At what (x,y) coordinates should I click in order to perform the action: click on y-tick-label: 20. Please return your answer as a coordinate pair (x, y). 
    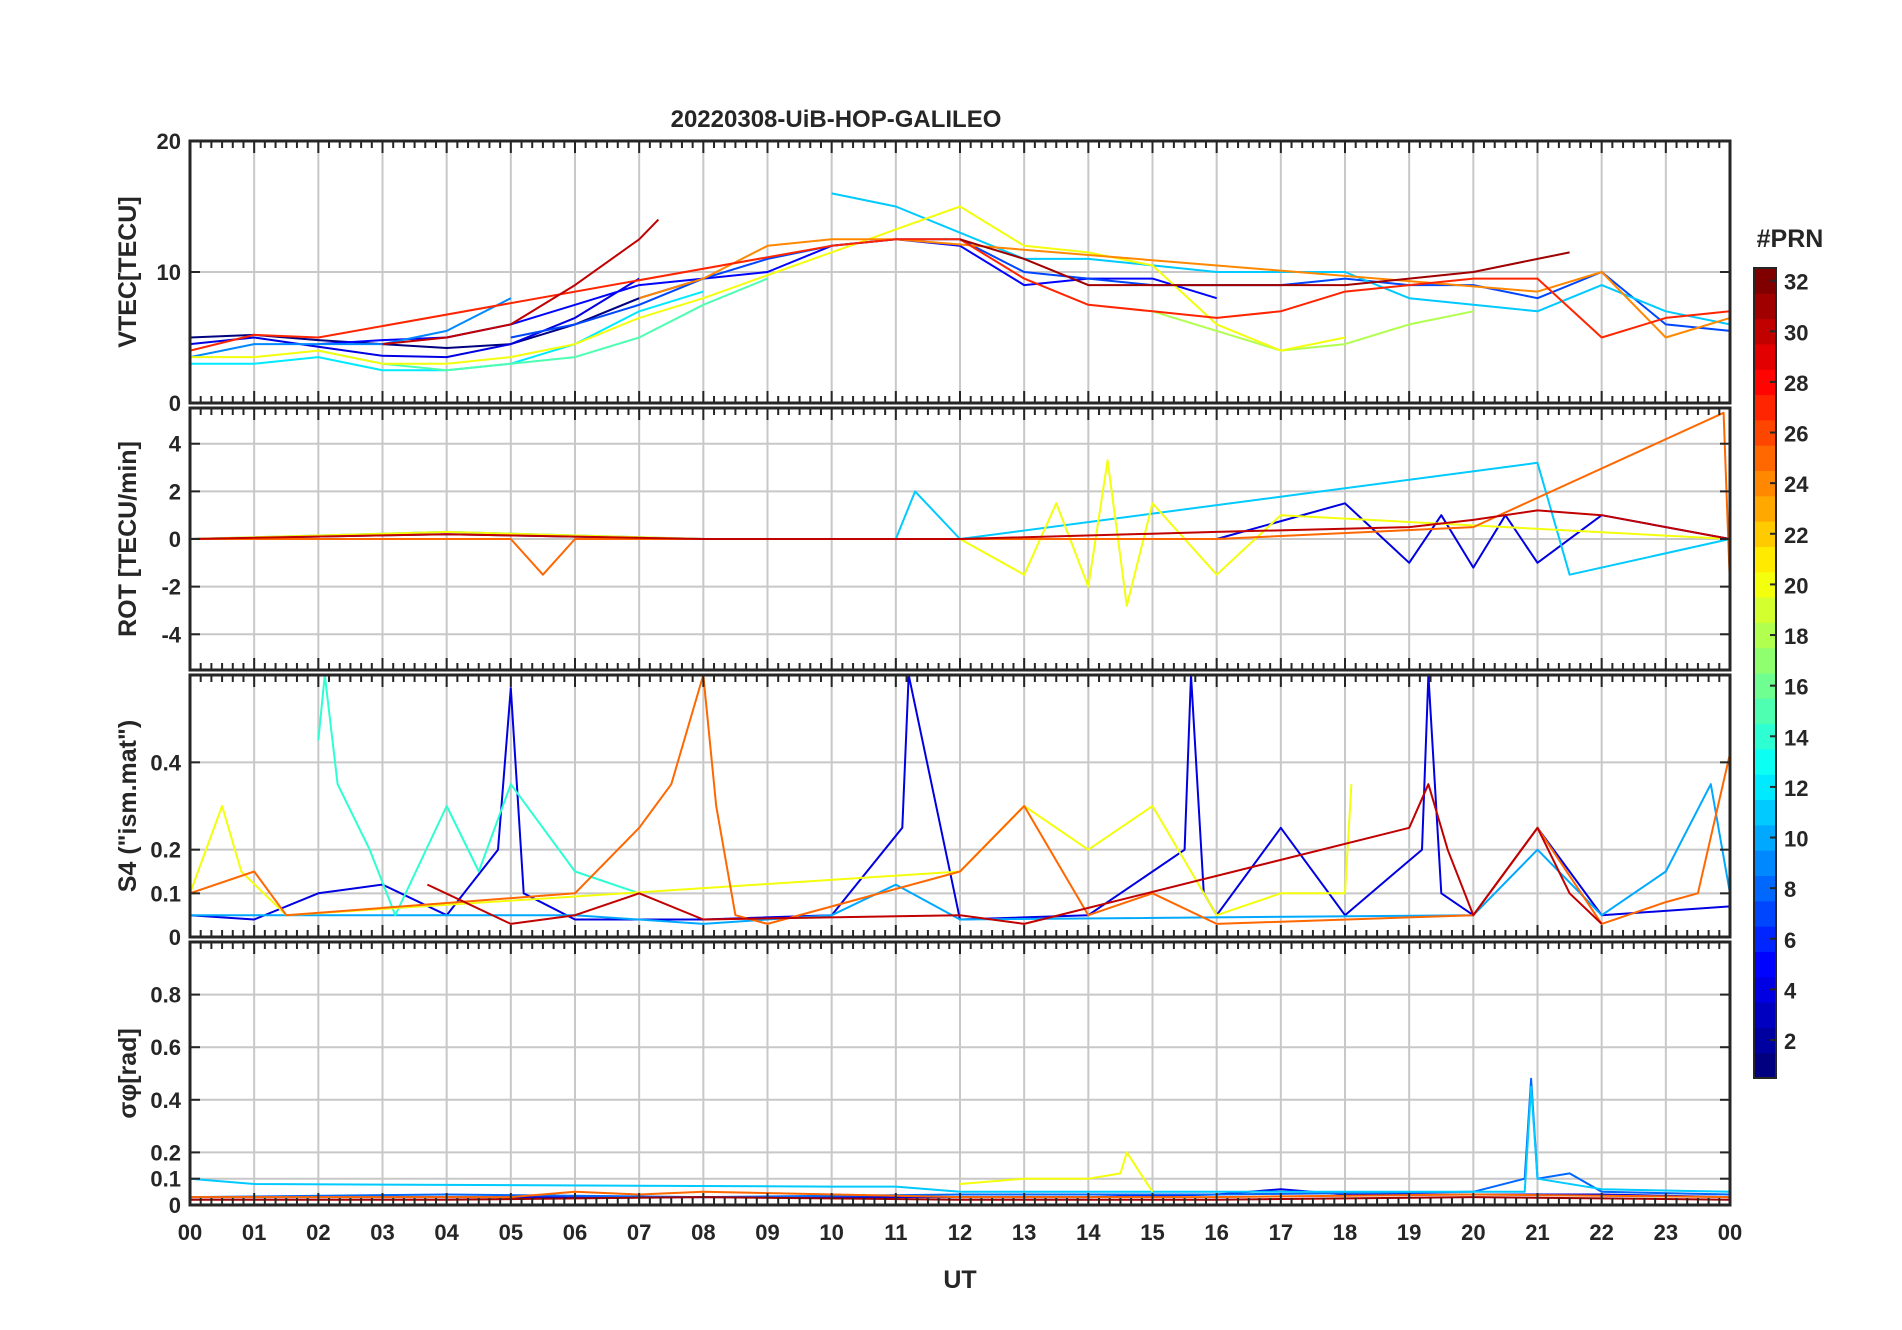
    Looking at the image, I should click on (169, 141).